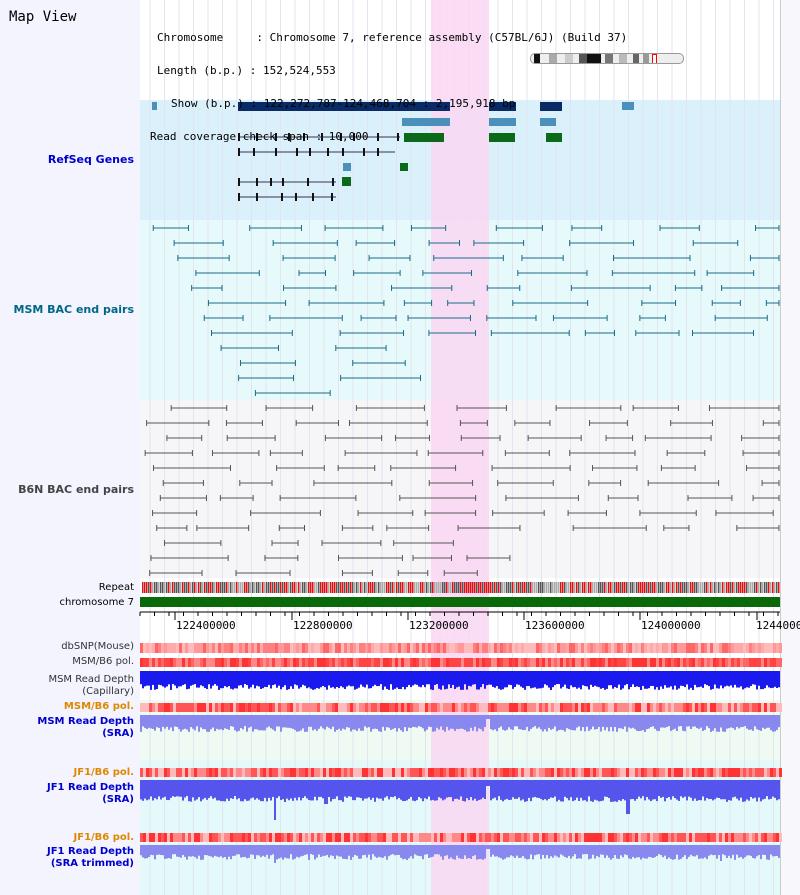 The image size is (800, 895). What do you see at coordinates (259, 136) in the screenshot?
I see `coverage-line: Read coverage check span : 10,000` at bounding box center [259, 136].